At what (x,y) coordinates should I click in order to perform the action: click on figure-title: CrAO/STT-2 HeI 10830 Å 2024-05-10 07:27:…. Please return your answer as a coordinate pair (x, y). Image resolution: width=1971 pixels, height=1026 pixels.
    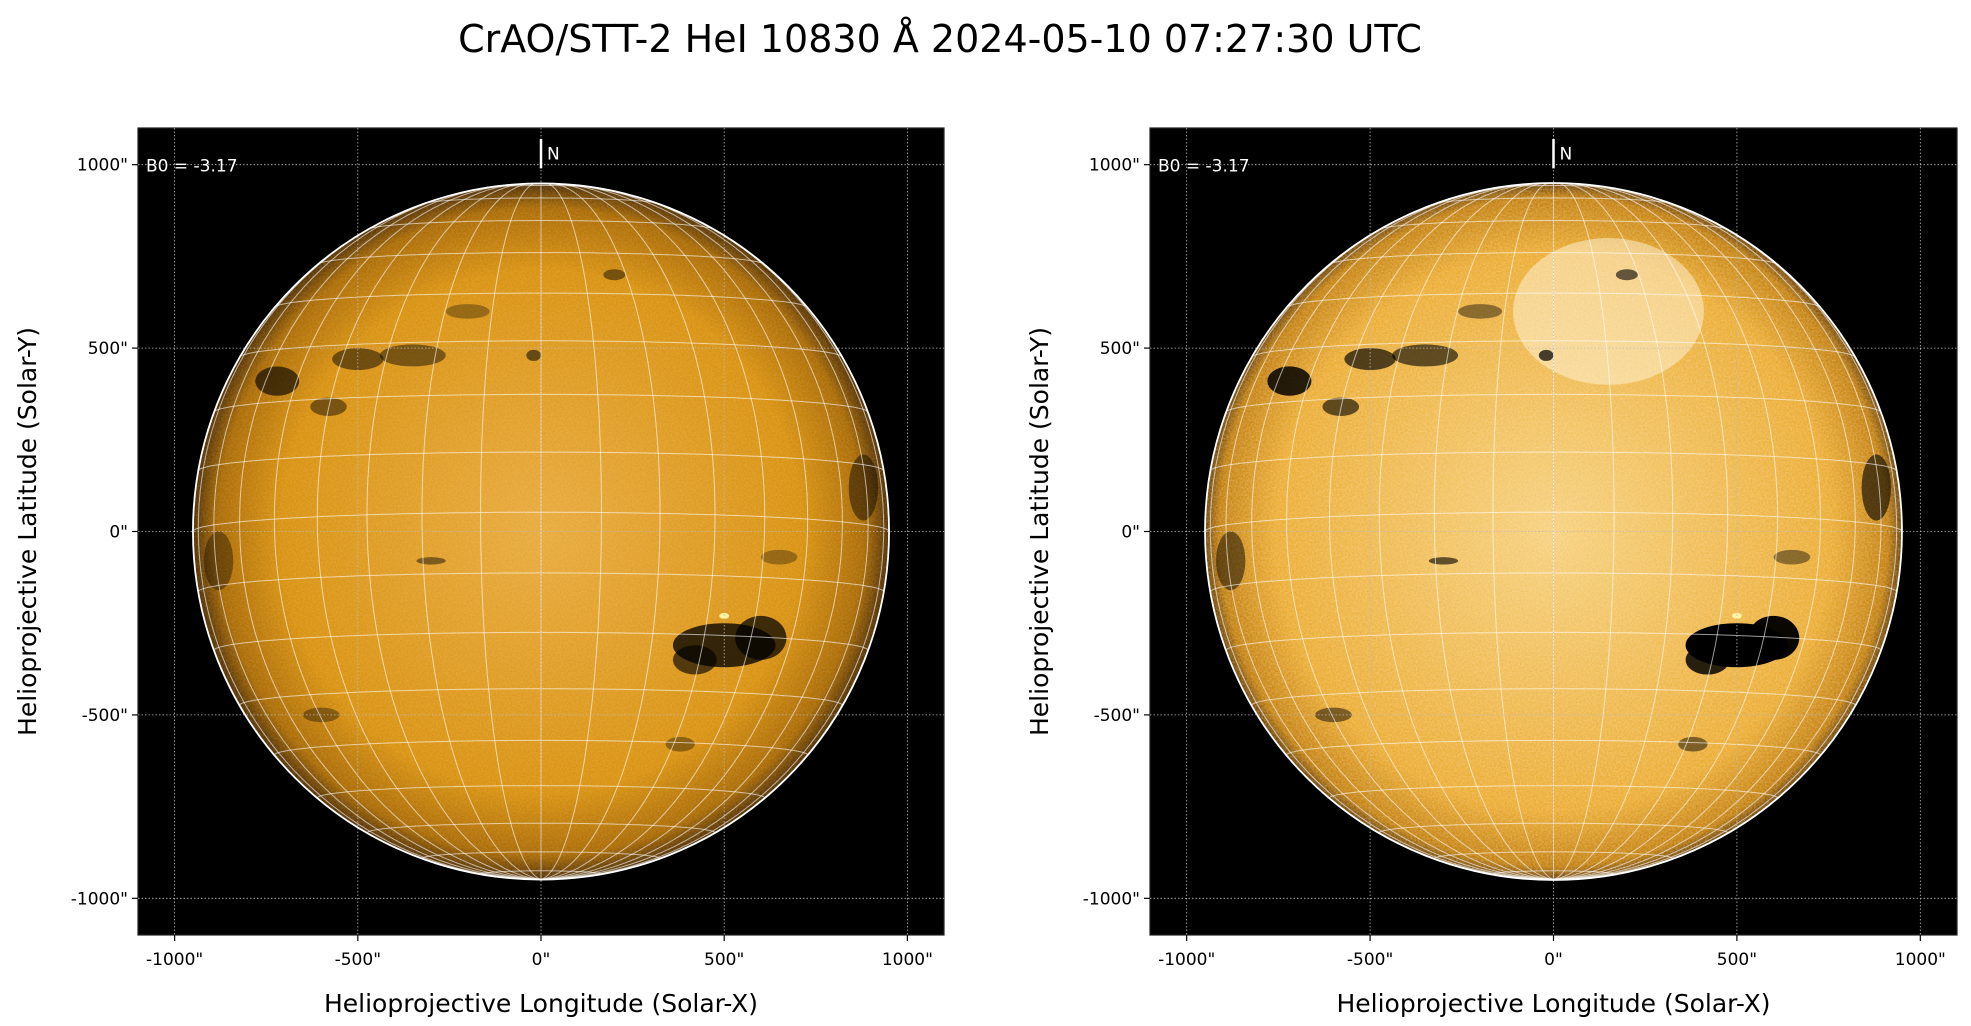
    Looking at the image, I should click on (940, 39).